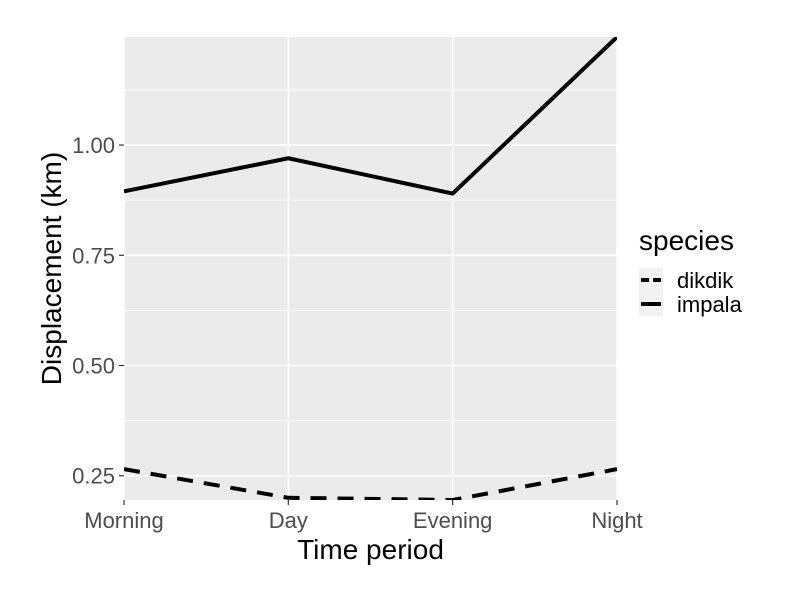  Describe the element at coordinates (370, 549) in the screenshot. I see `x-axis-title: Time period` at that location.